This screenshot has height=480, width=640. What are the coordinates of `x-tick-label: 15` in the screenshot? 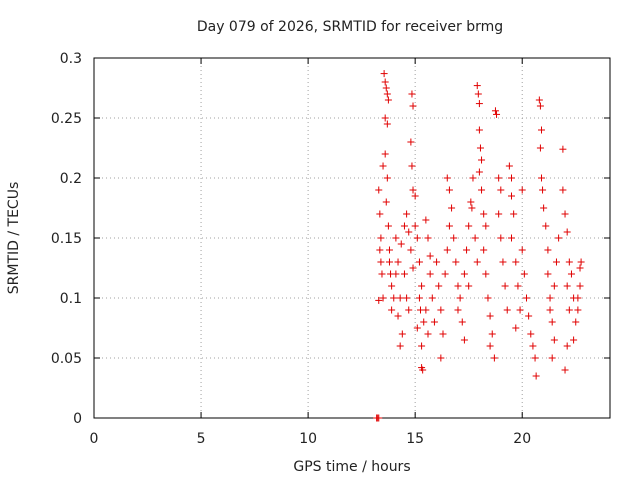 It's located at (415, 439).